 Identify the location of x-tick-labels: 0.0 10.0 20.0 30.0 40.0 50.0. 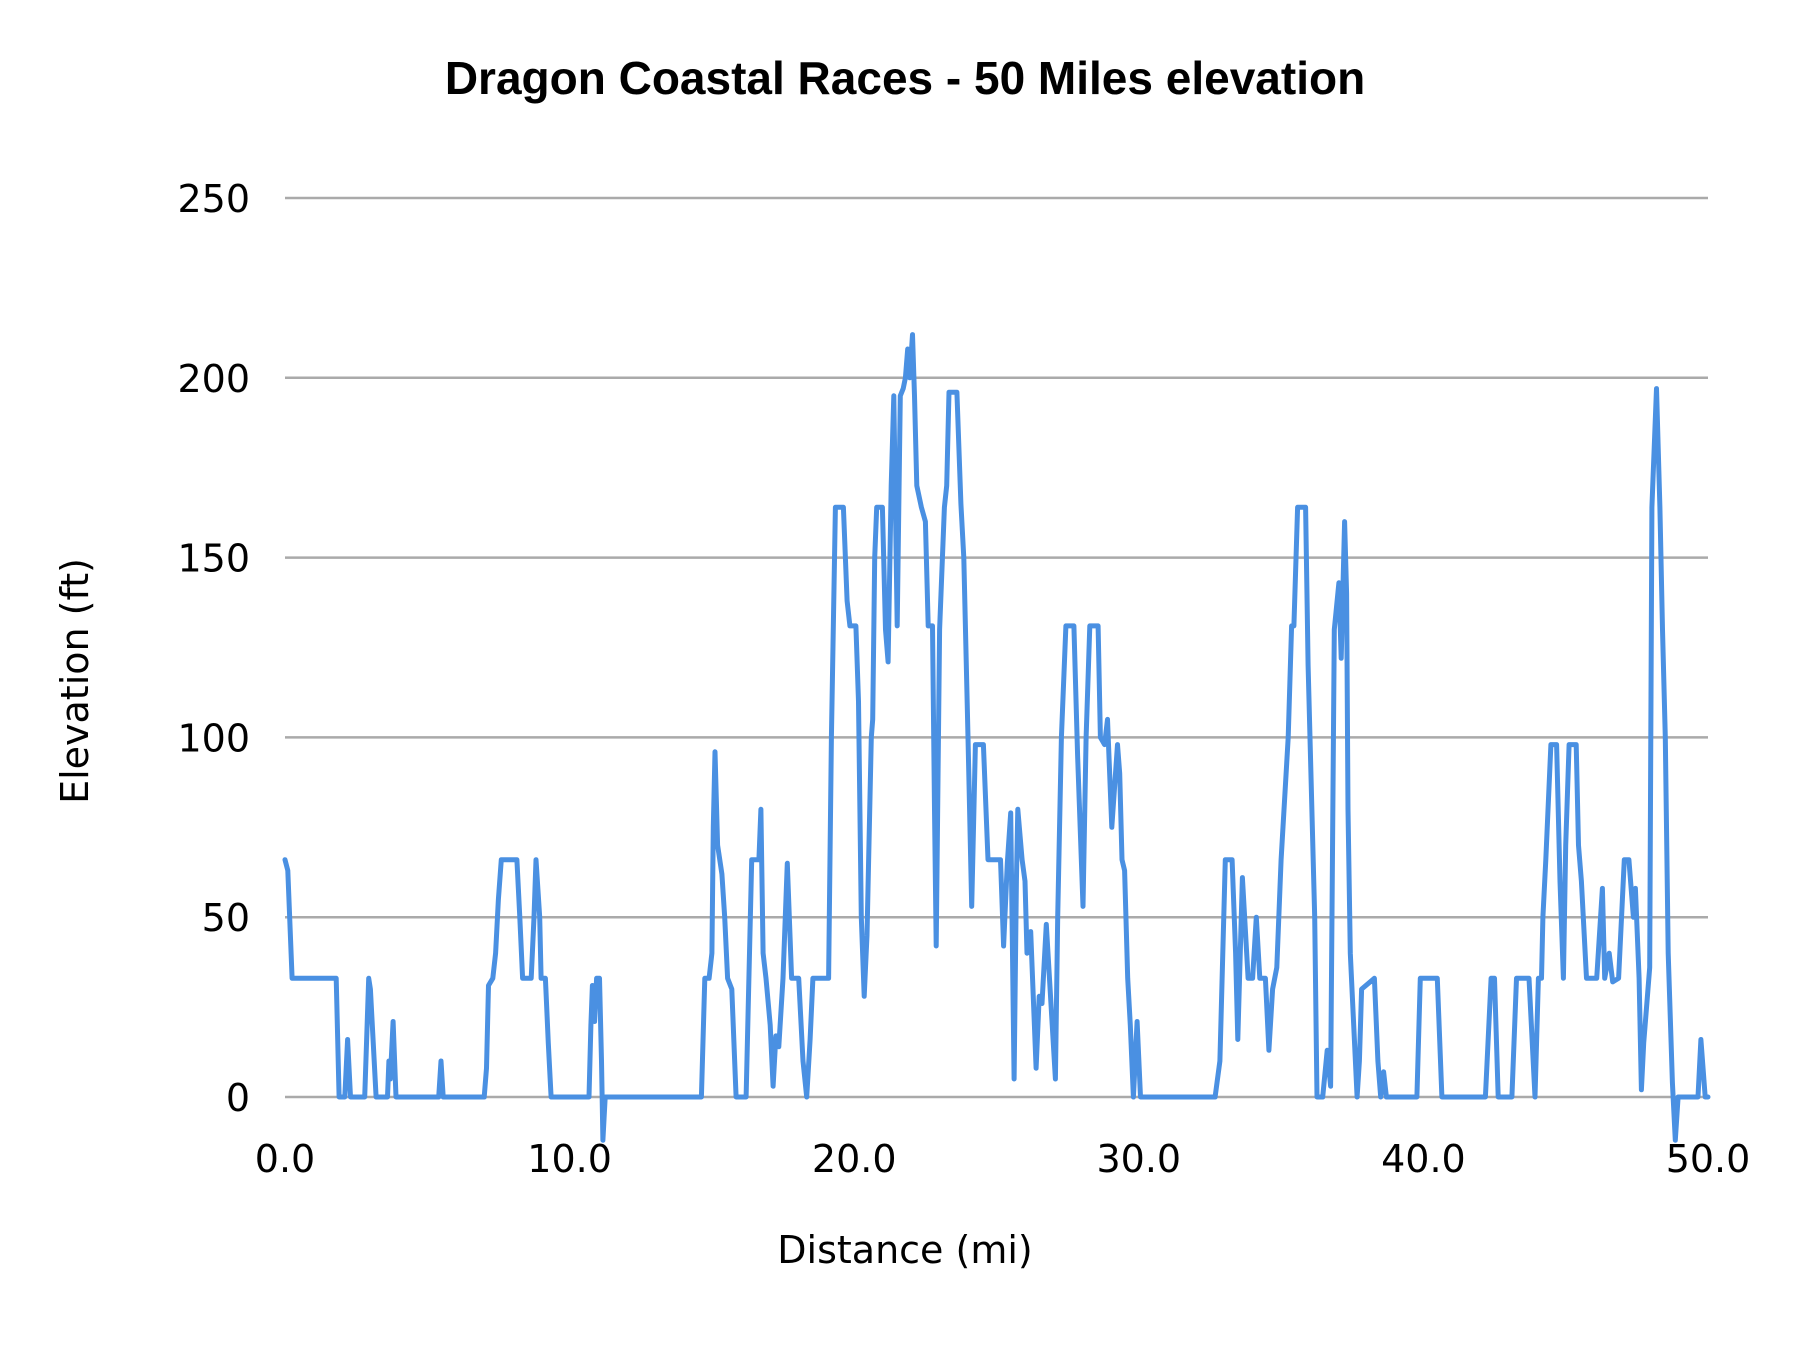
(1003, 1159).